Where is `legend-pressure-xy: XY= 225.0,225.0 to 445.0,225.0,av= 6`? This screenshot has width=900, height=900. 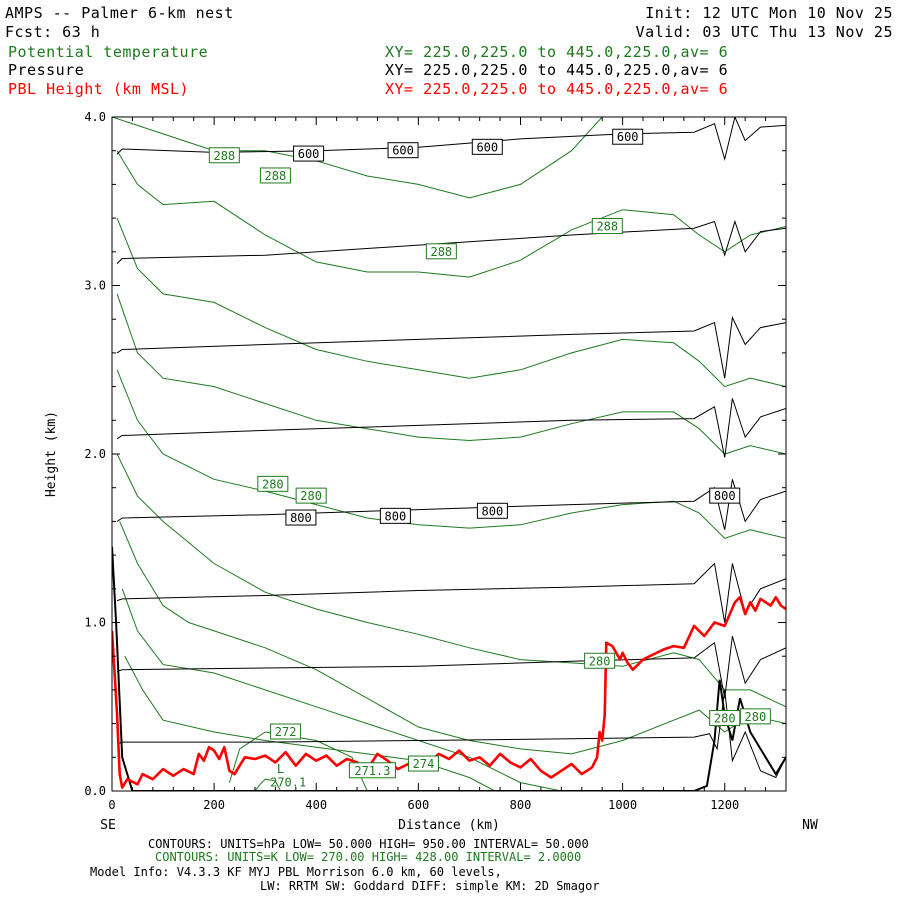
legend-pressure-xy: XY= 225.0,225.0 to 445.0,225.0,av= 6 is located at coordinates (556, 70).